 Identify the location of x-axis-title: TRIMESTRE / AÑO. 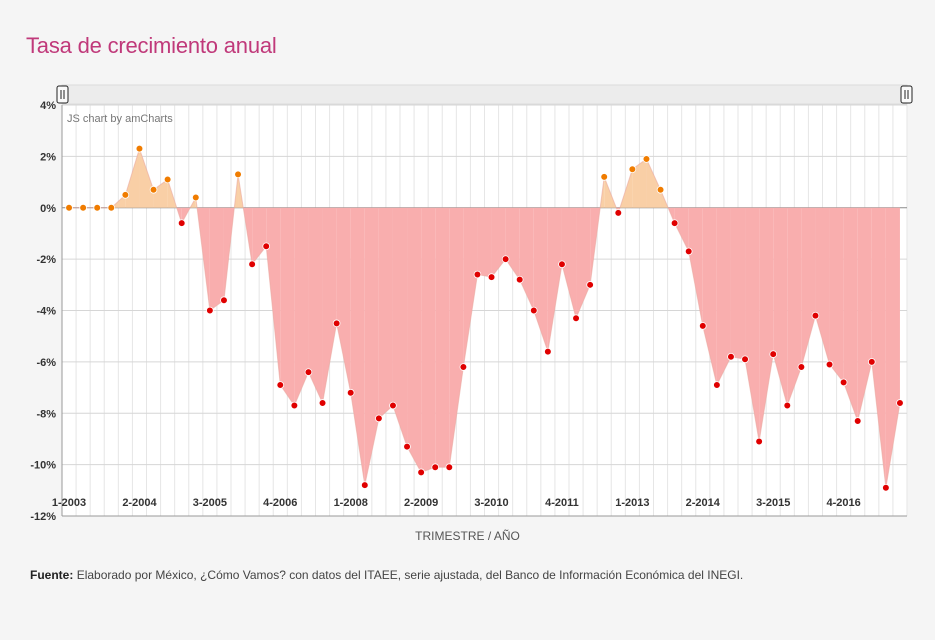
(467, 536).